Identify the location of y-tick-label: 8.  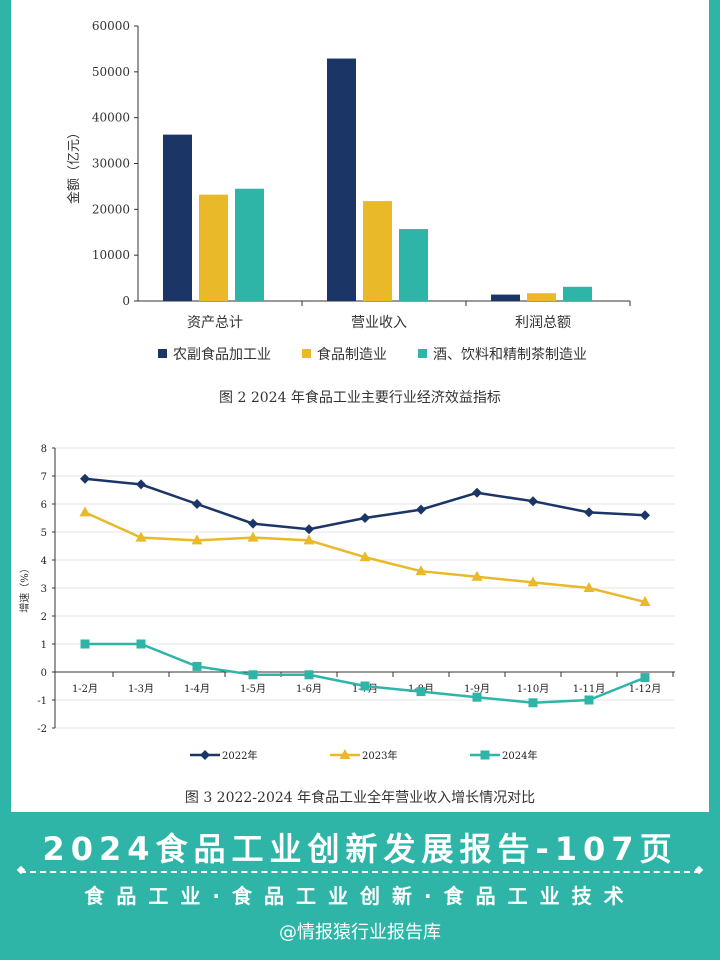
(44, 449).